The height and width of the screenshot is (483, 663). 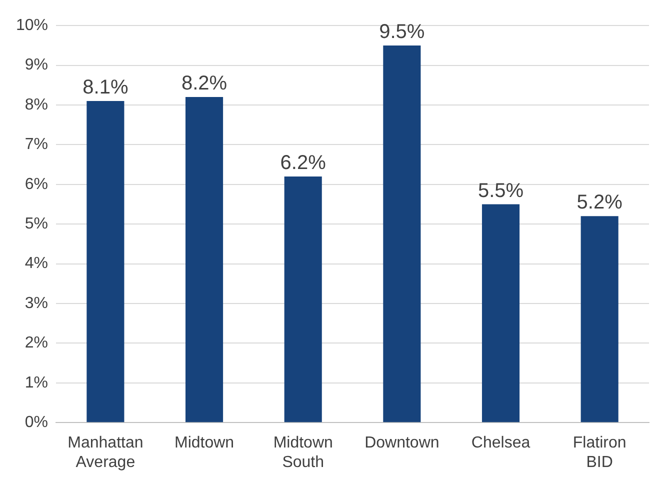 I want to click on data-label: 6.2%, so click(x=303, y=163).